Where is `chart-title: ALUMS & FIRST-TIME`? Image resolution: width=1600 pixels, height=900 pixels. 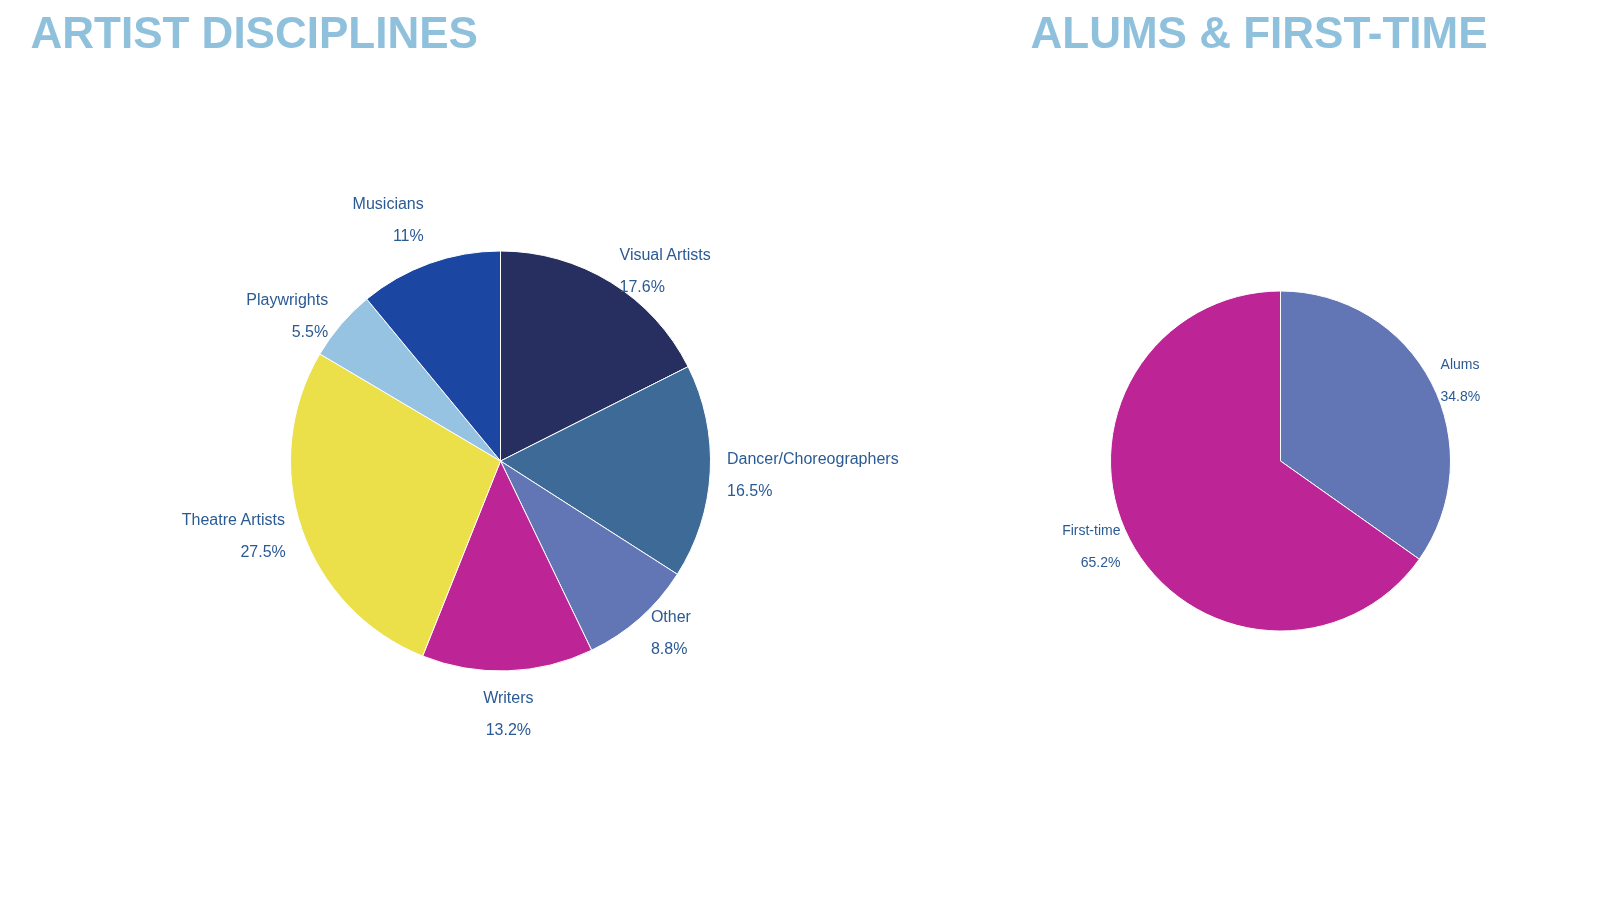 chart-title: ALUMS & FIRST-TIME is located at coordinates (1259, 32).